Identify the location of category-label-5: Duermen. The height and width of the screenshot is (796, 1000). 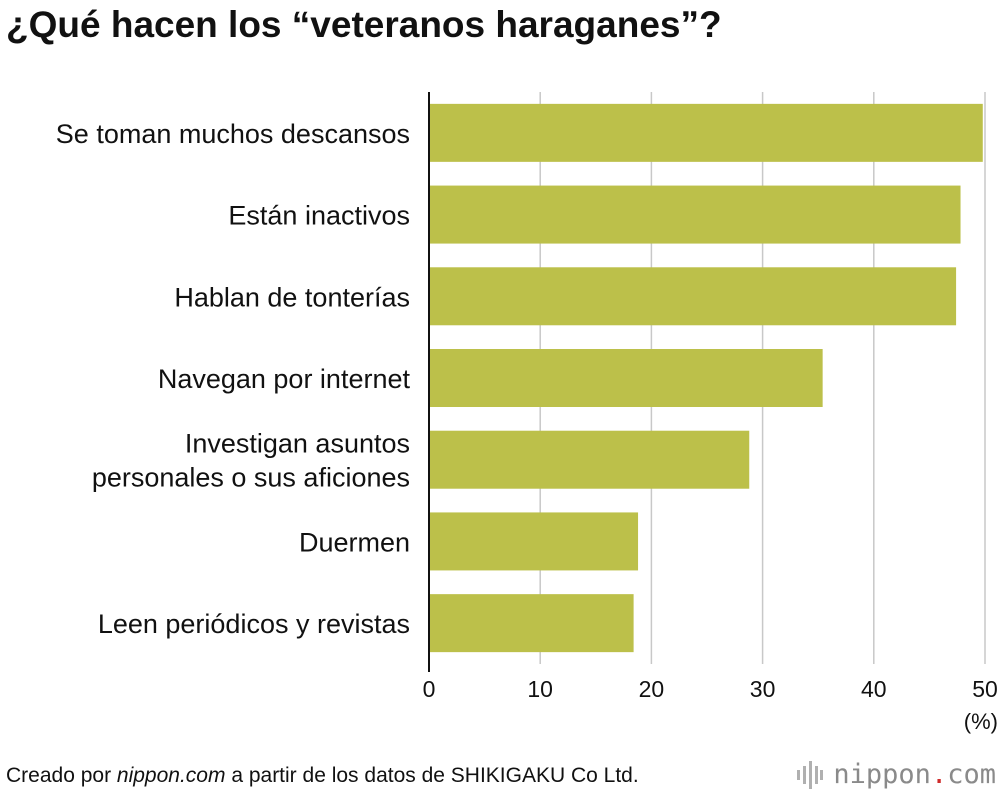
(354, 542).